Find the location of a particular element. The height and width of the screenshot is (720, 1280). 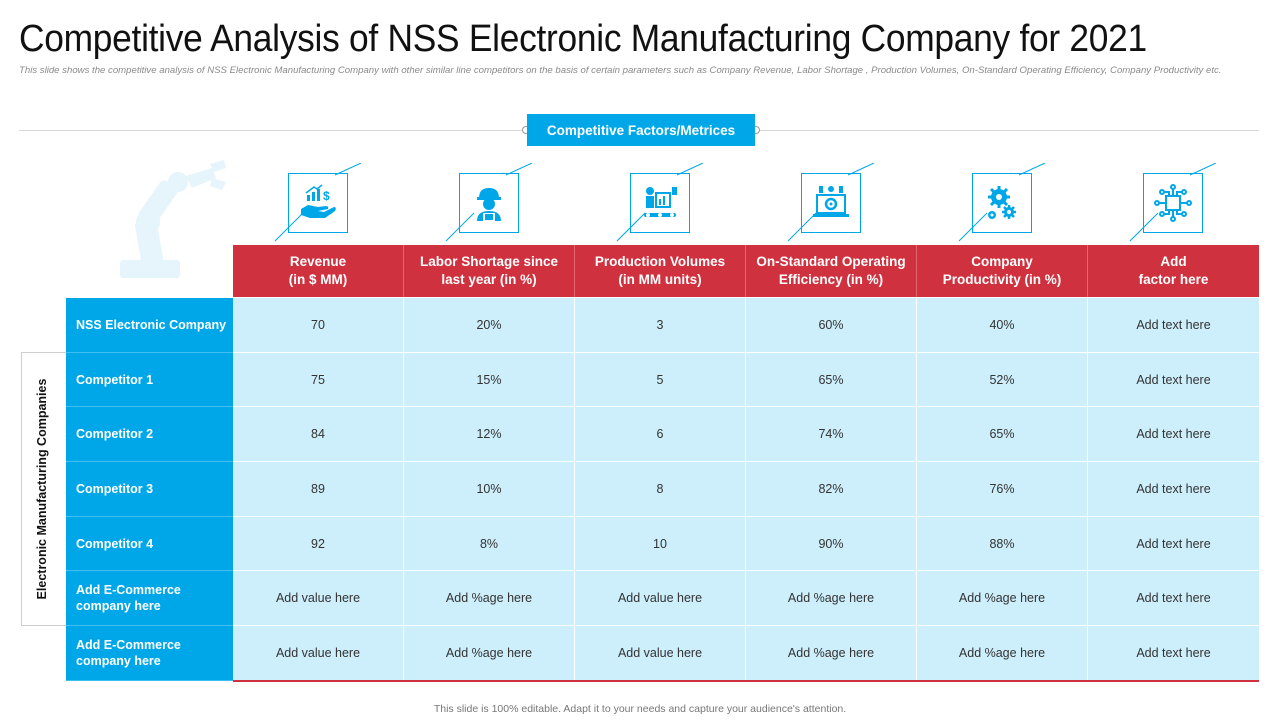

table-cell: 76% is located at coordinates (1002, 489).